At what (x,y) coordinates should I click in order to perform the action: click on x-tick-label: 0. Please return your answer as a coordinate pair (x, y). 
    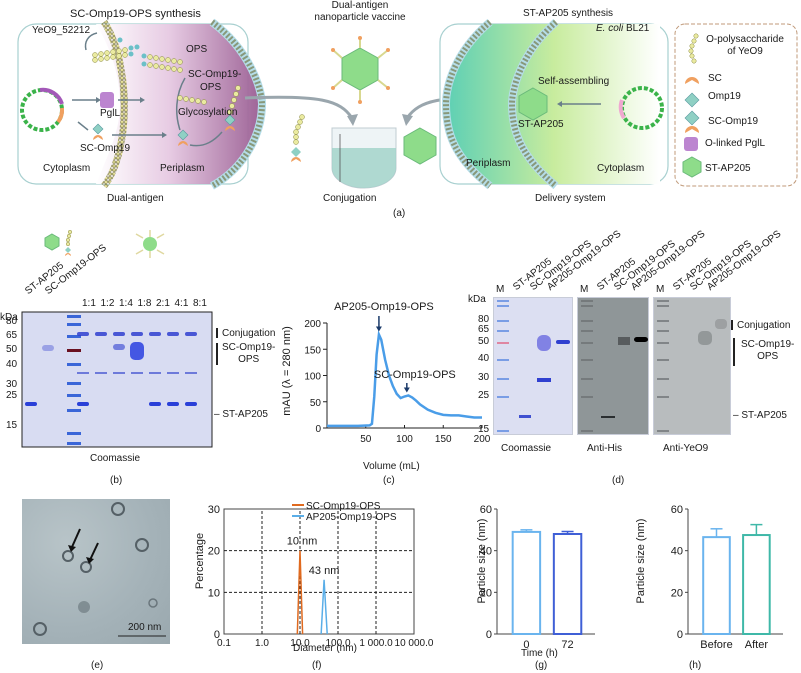
    Looking at the image, I should click on (526, 645).